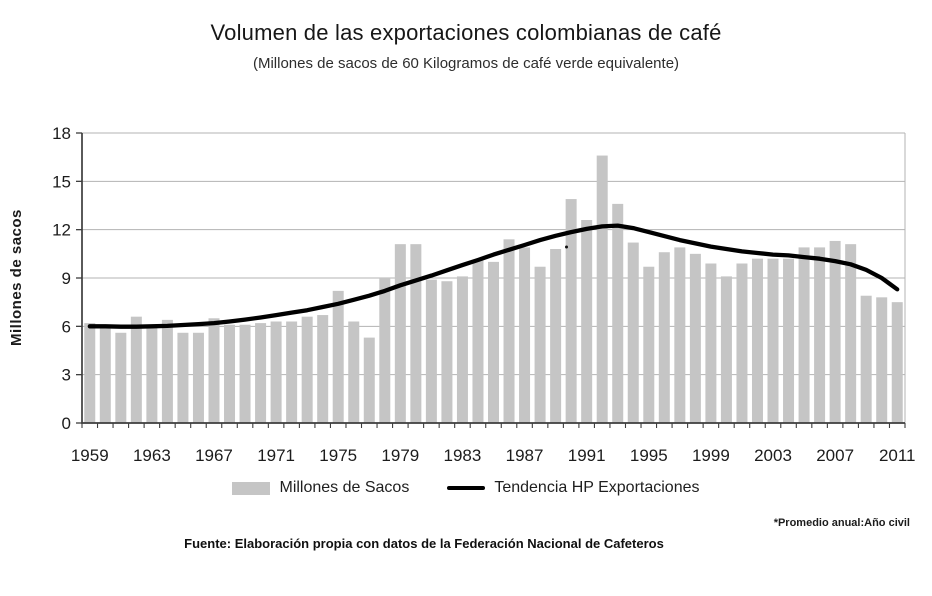 Image resolution: width=932 pixels, height=596 pixels. I want to click on bar-1959, so click(90, 373).